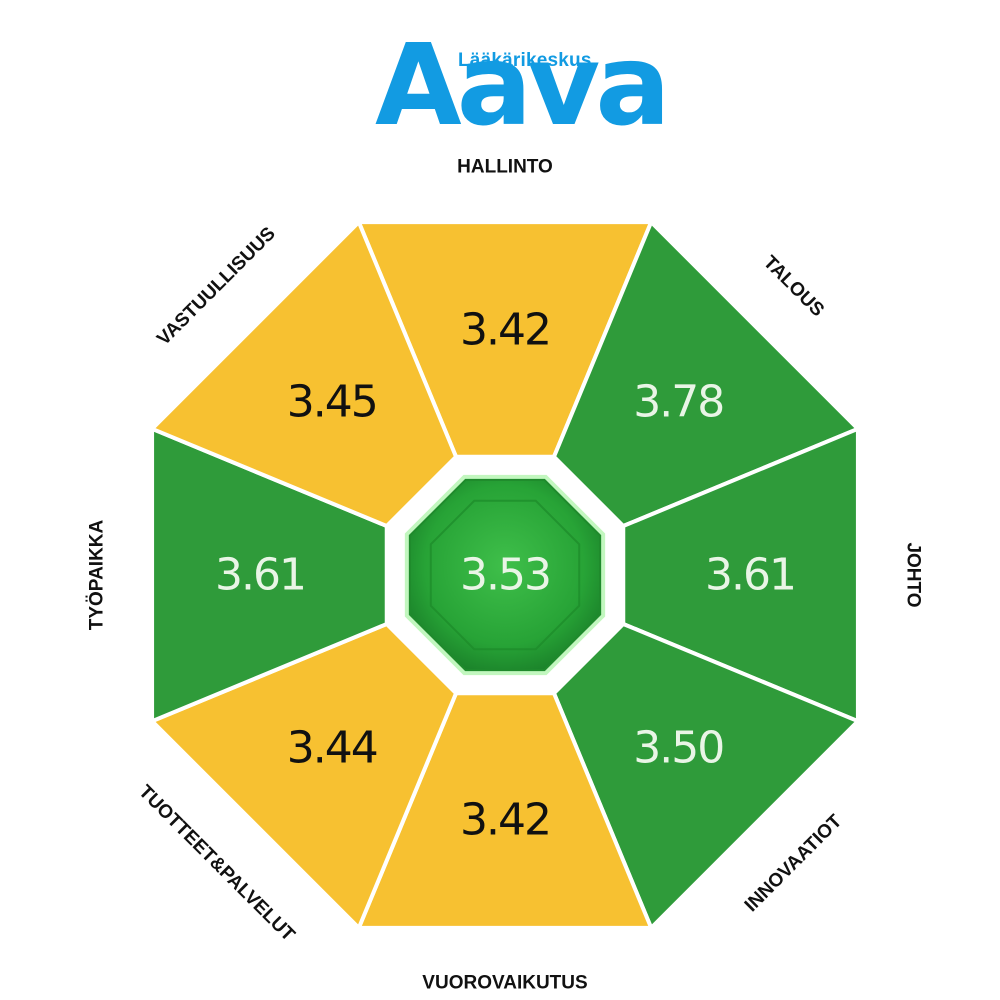 This screenshot has width=1000, height=1000. Describe the element at coordinates (525, 60) in the screenshot. I see `logo-subtitle: Lääkärikeskus` at that location.